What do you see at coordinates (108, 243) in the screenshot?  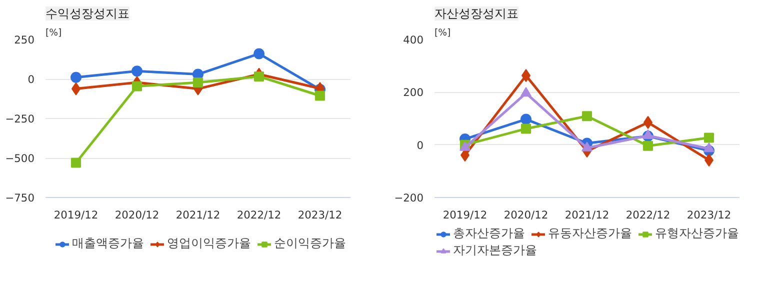 I see `legend-label: 매출액증가율` at bounding box center [108, 243].